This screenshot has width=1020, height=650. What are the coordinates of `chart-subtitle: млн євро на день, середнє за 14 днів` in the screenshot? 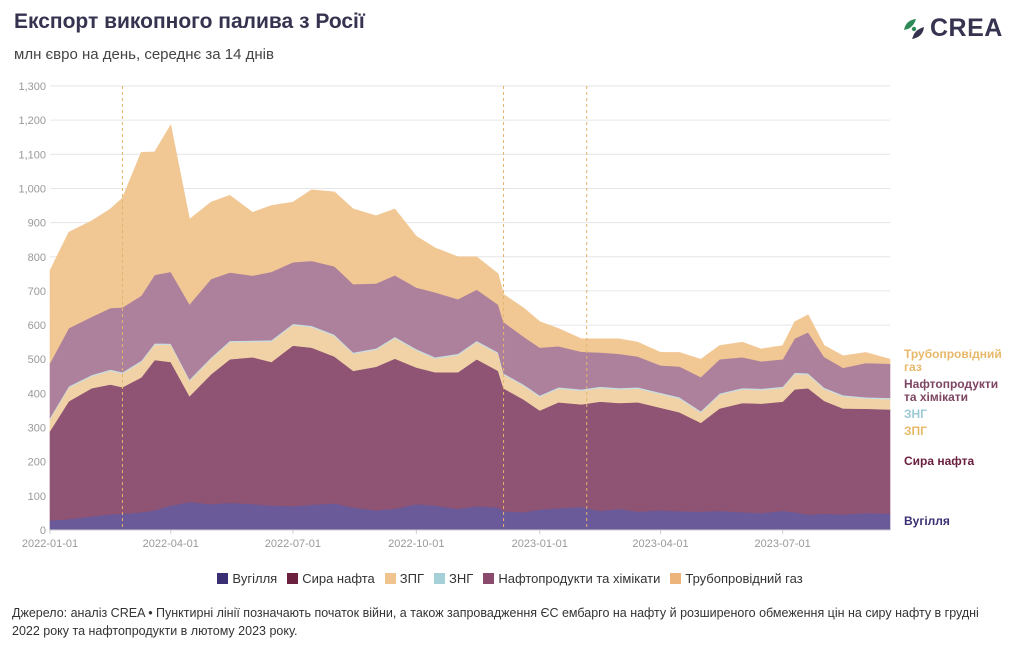 It's located at (144, 54).